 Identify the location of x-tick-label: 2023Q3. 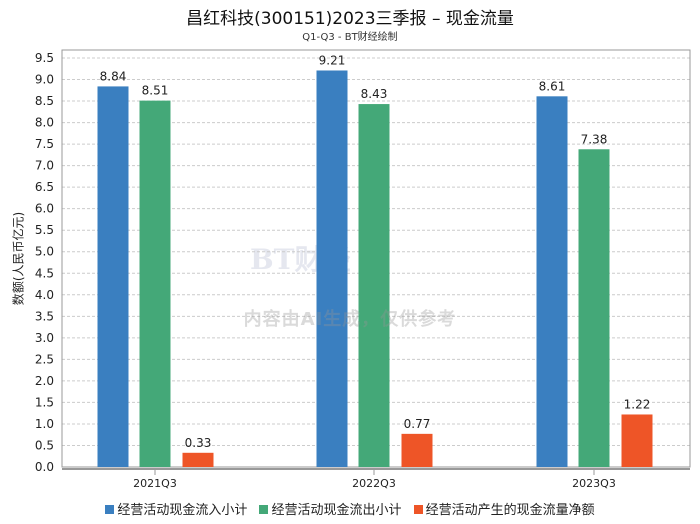
(594, 483).